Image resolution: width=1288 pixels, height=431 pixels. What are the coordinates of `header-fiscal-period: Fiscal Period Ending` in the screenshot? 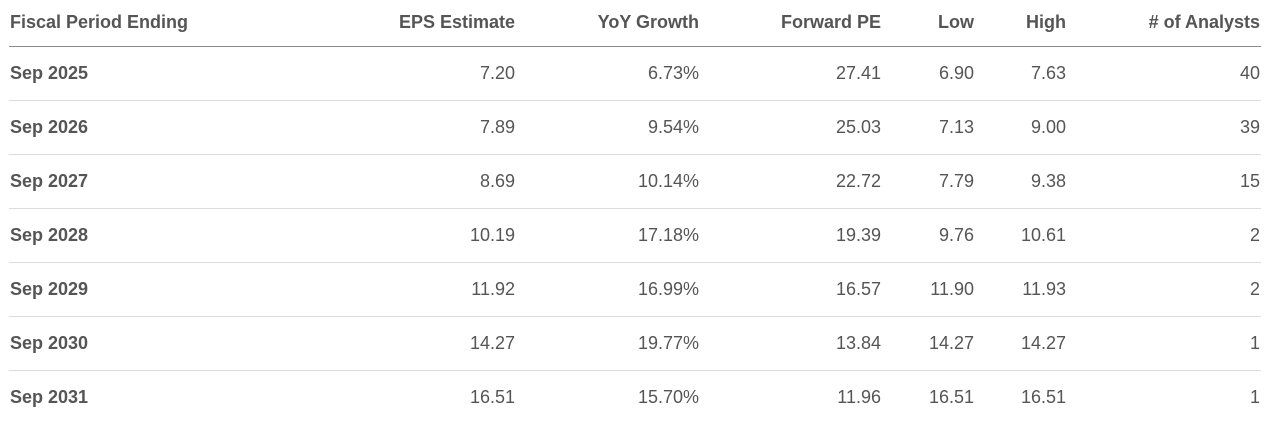 It's located at (129, 23).